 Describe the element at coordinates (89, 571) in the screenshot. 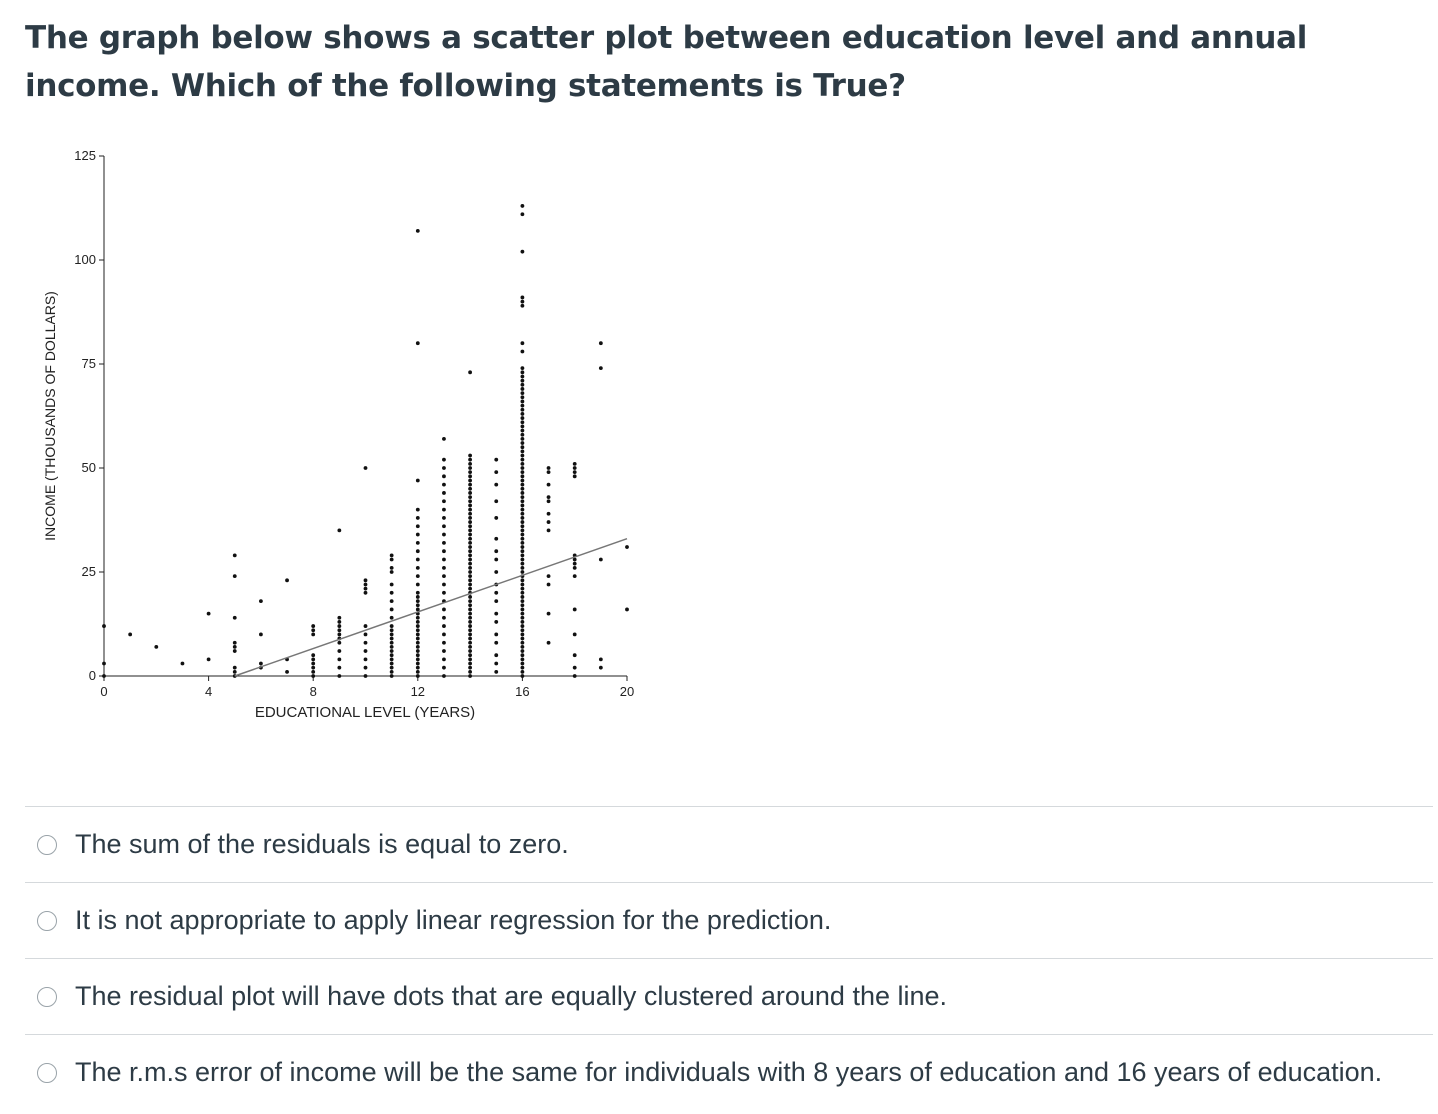

I see `y-tick-label: 25` at that location.